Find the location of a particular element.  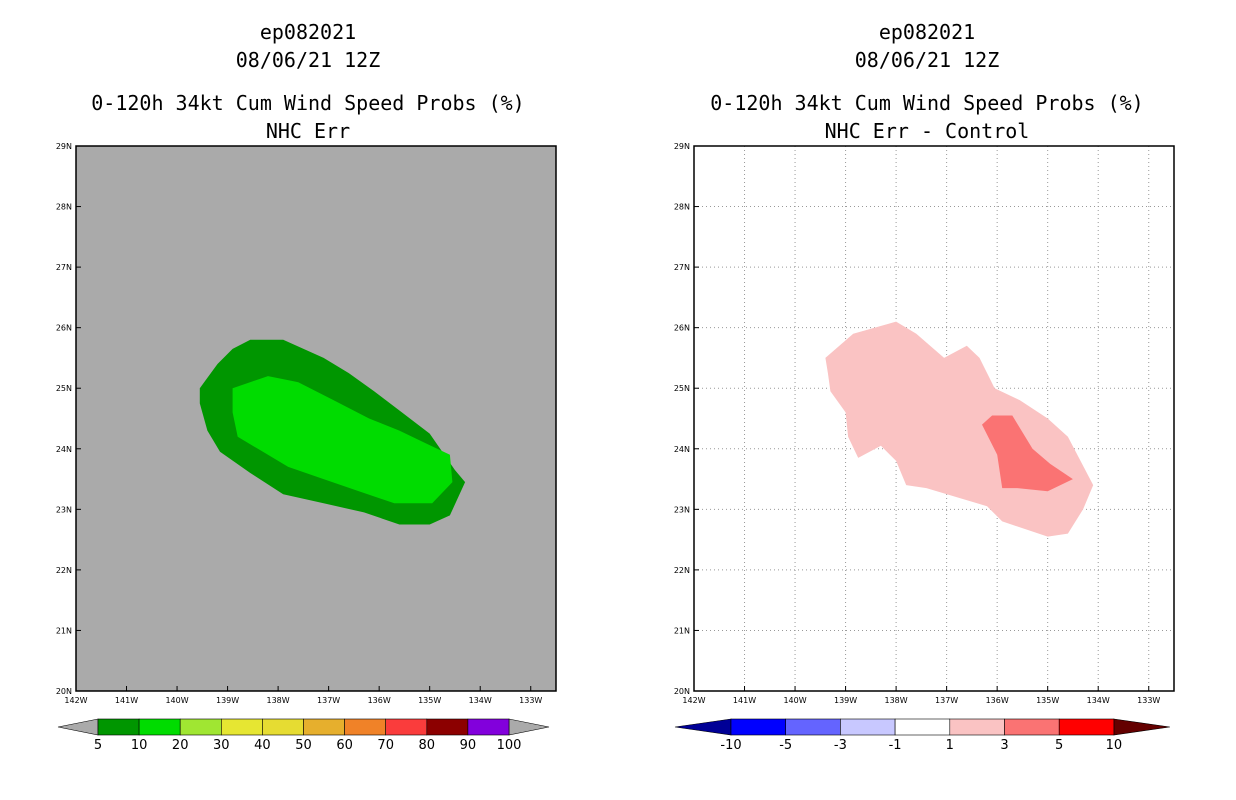

left-y-tick-label: 20N is located at coordinates (64, 691).